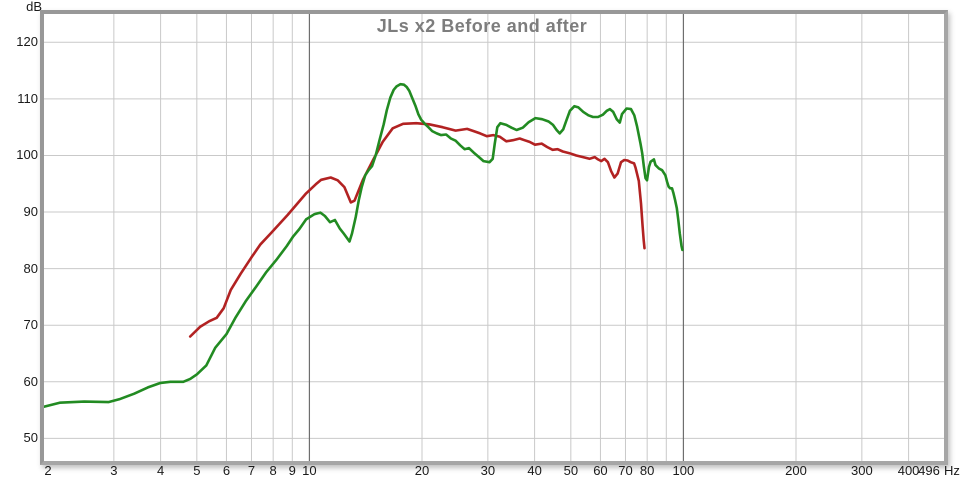 The width and height of the screenshot is (964, 482). Describe the element at coordinates (861, 470) in the screenshot. I see `x-tick-label-300: 300` at that location.